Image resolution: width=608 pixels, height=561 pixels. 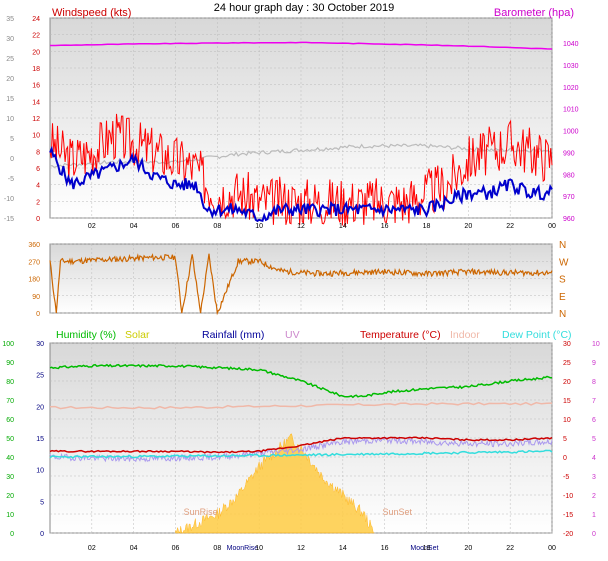 I want to click on temp-x-tick-label: 12, so click(x=301, y=548).